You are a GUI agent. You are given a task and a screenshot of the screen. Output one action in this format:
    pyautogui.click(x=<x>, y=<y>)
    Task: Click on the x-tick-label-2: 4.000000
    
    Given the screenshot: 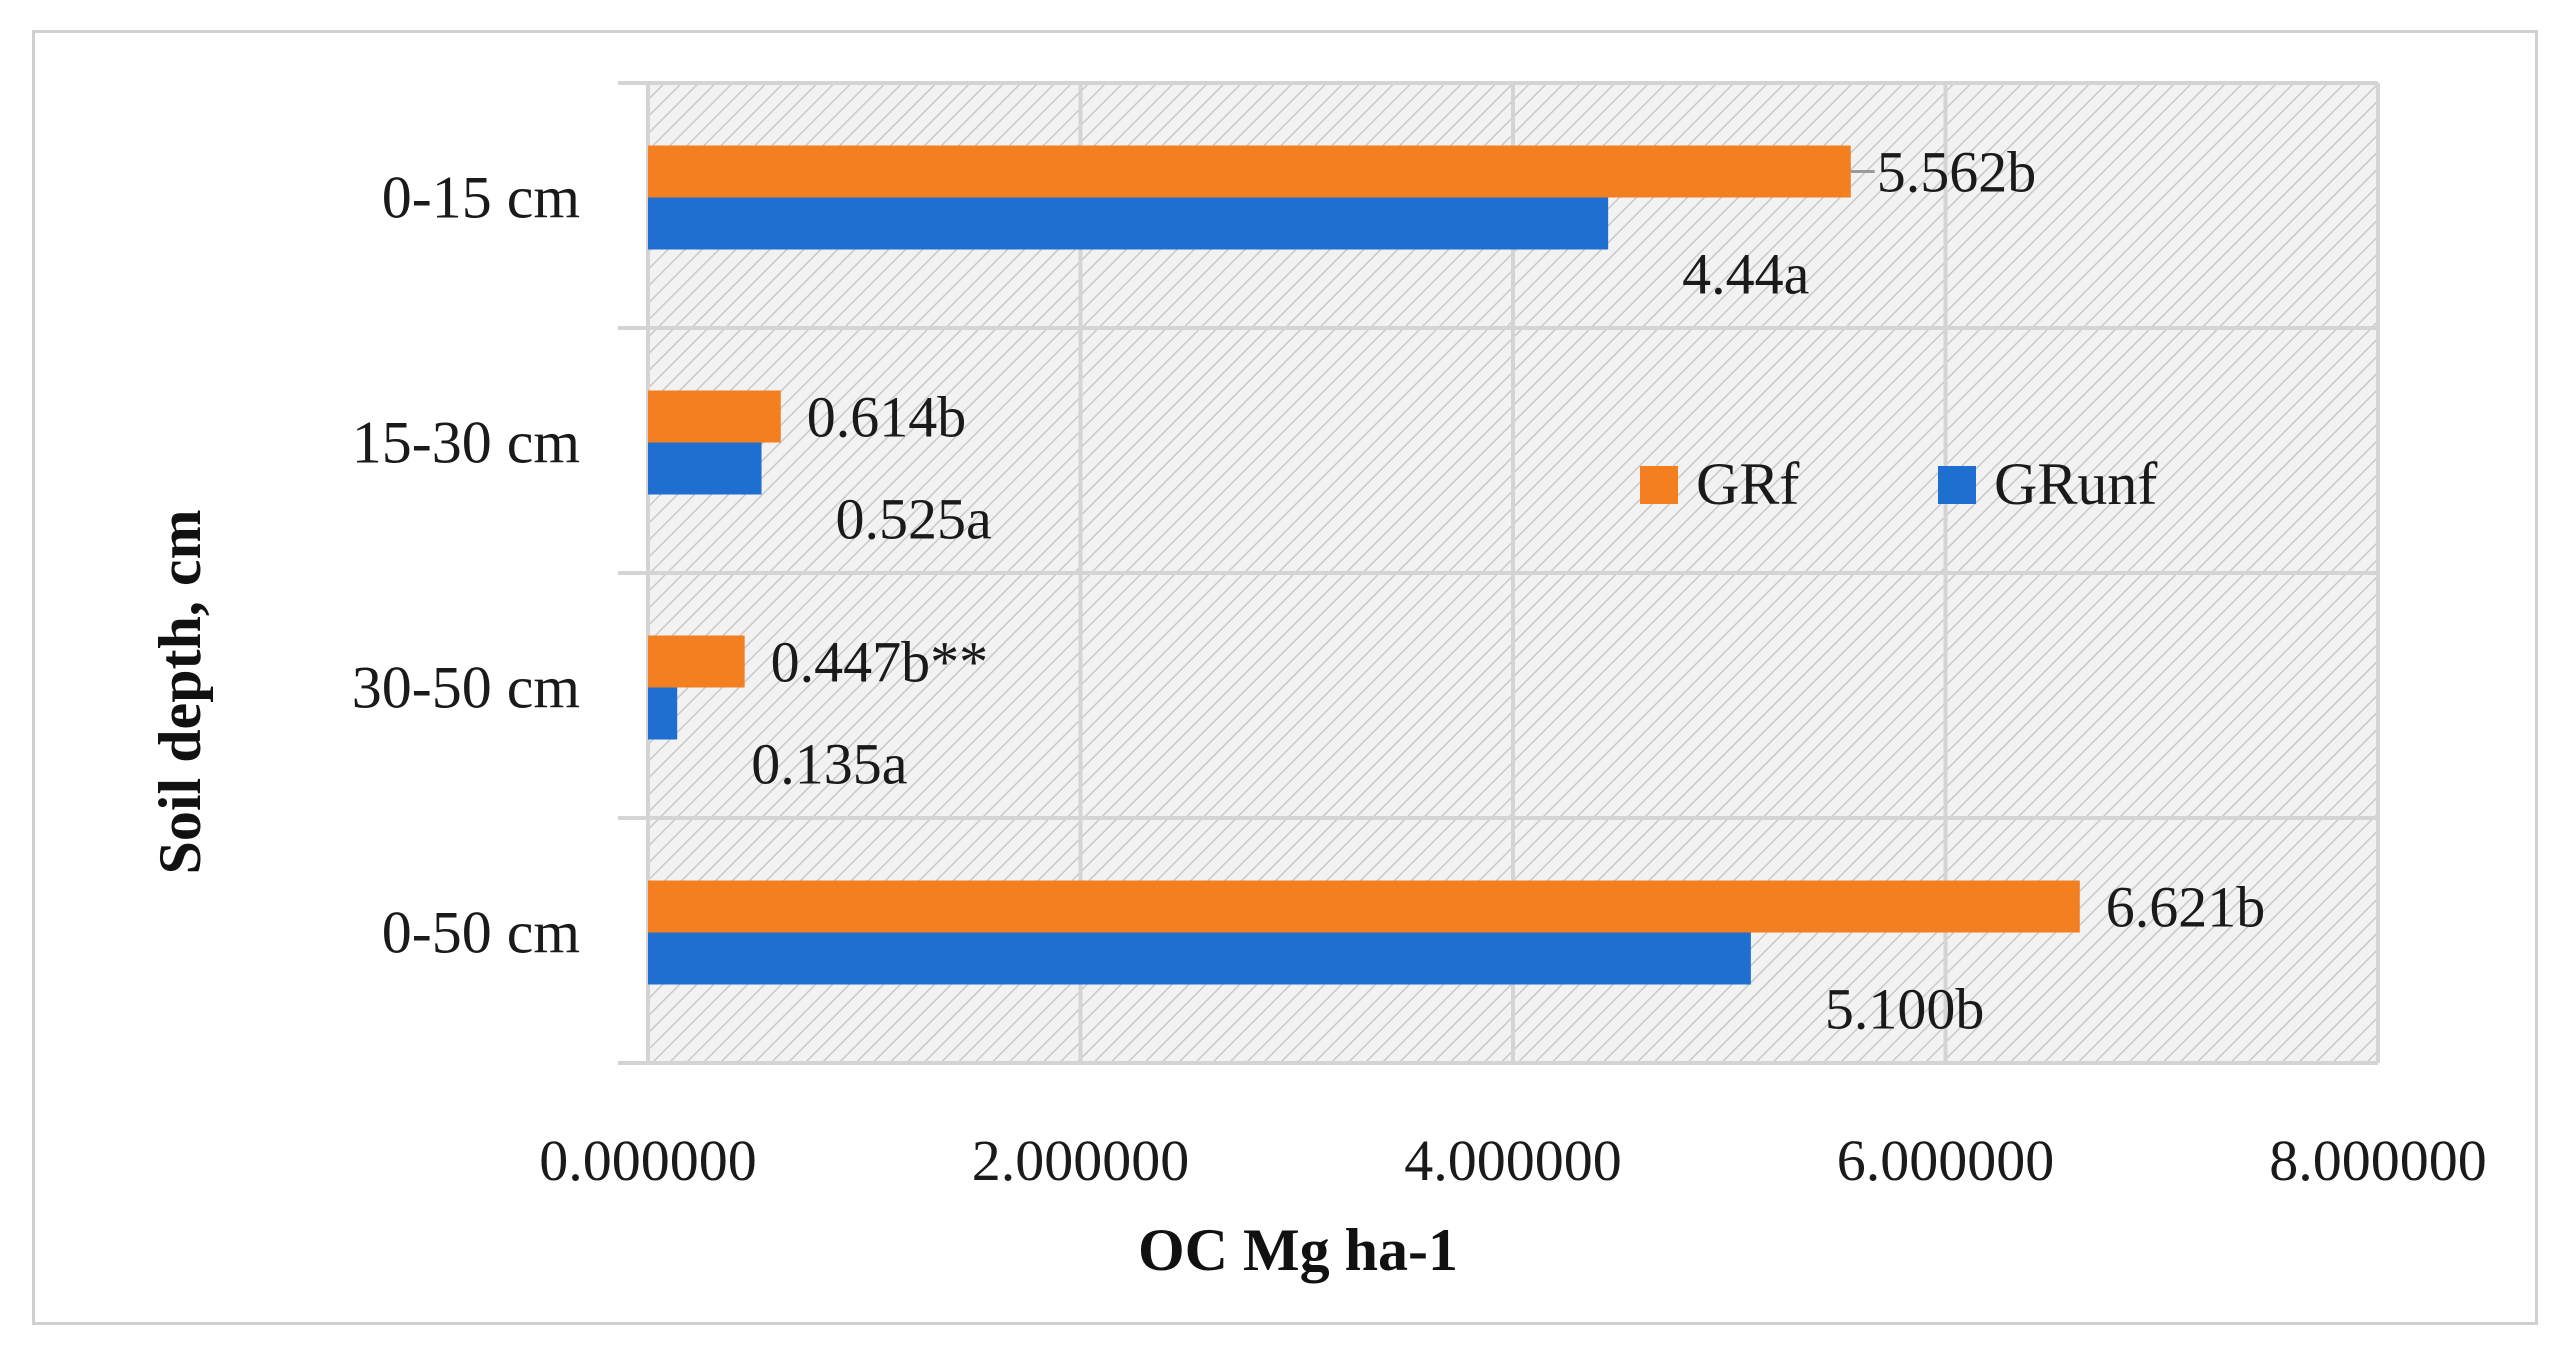 What is the action you would take?
    pyautogui.click(x=1513, y=1160)
    